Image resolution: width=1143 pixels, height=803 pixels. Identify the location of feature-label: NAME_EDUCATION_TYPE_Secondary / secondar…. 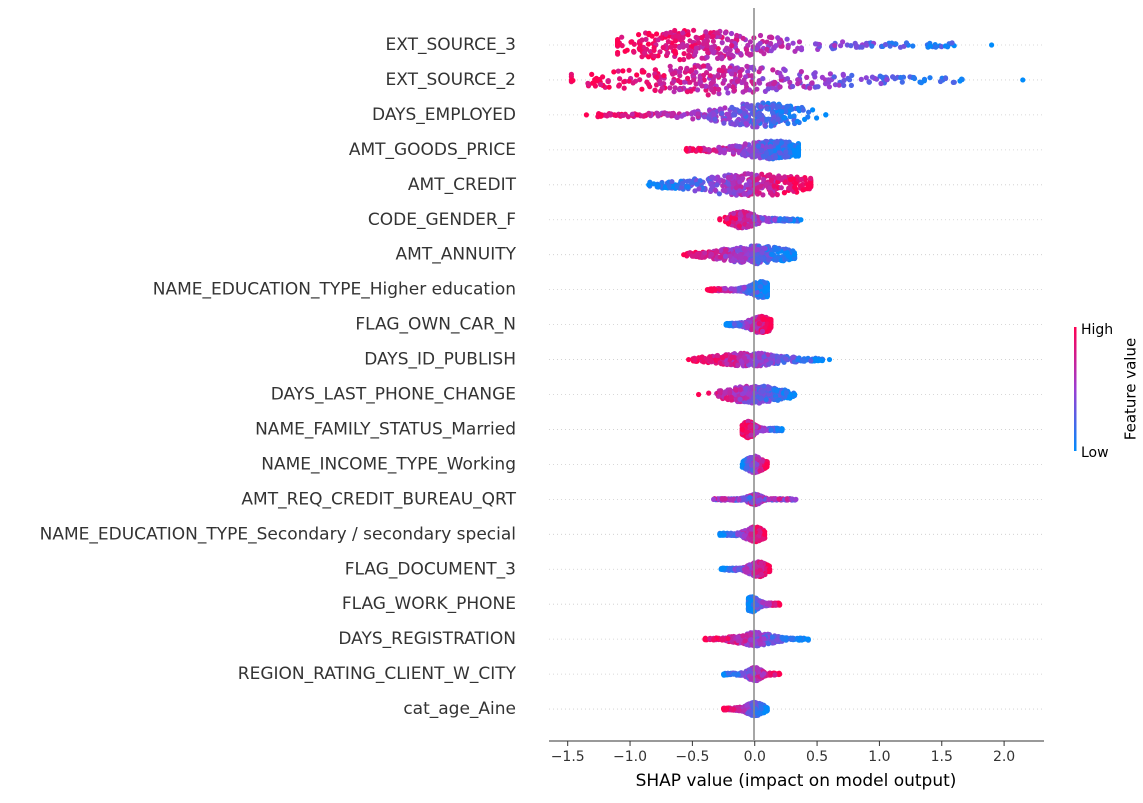
(278, 534).